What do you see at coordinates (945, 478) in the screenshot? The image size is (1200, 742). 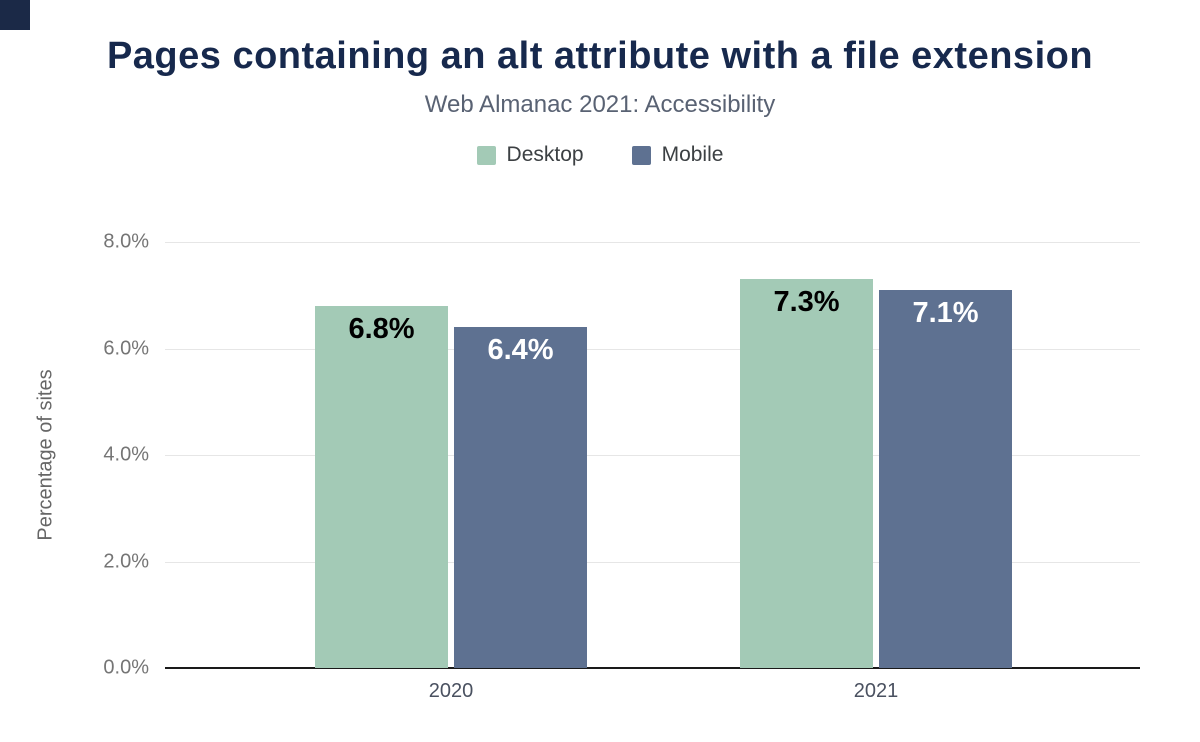 I see `bar-mobile-2021: 7.1%` at bounding box center [945, 478].